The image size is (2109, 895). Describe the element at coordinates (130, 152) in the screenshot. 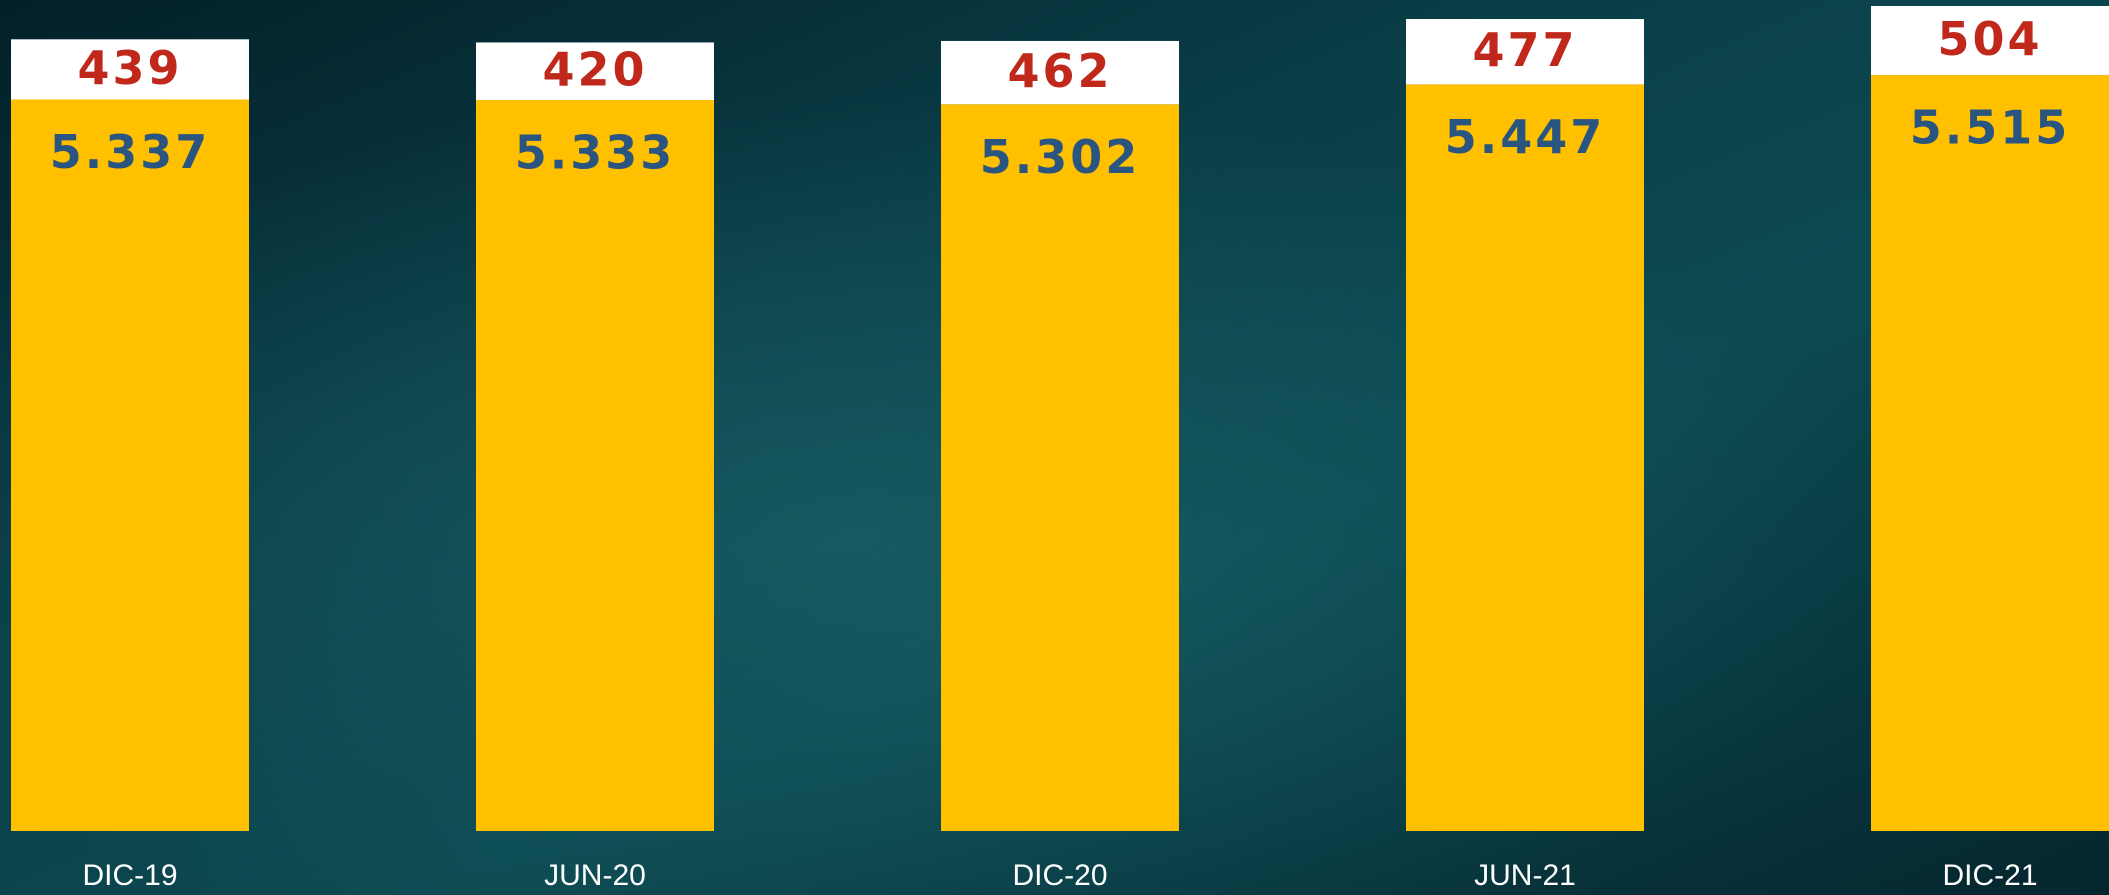

I see `value-label: 5.337` at that location.